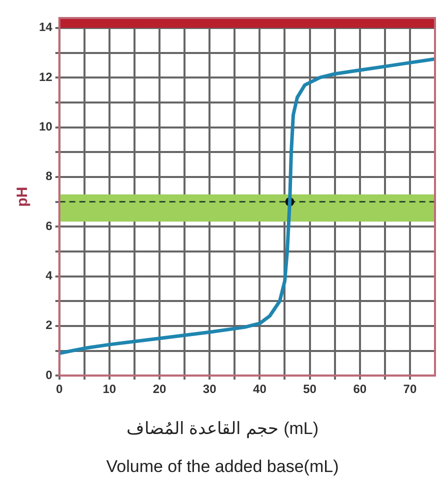 Image resolution: width=445 pixels, height=502 pixels. Describe the element at coordinates (209, 389) in the screenshot. I see `x-tick-label: 30` at that location.